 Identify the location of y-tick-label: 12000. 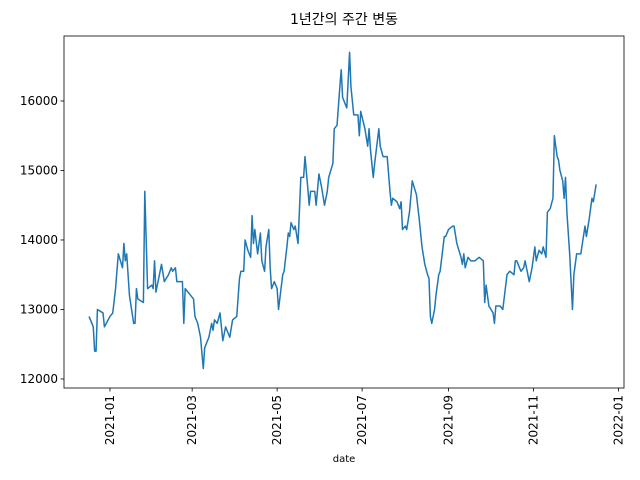
(39, 379).